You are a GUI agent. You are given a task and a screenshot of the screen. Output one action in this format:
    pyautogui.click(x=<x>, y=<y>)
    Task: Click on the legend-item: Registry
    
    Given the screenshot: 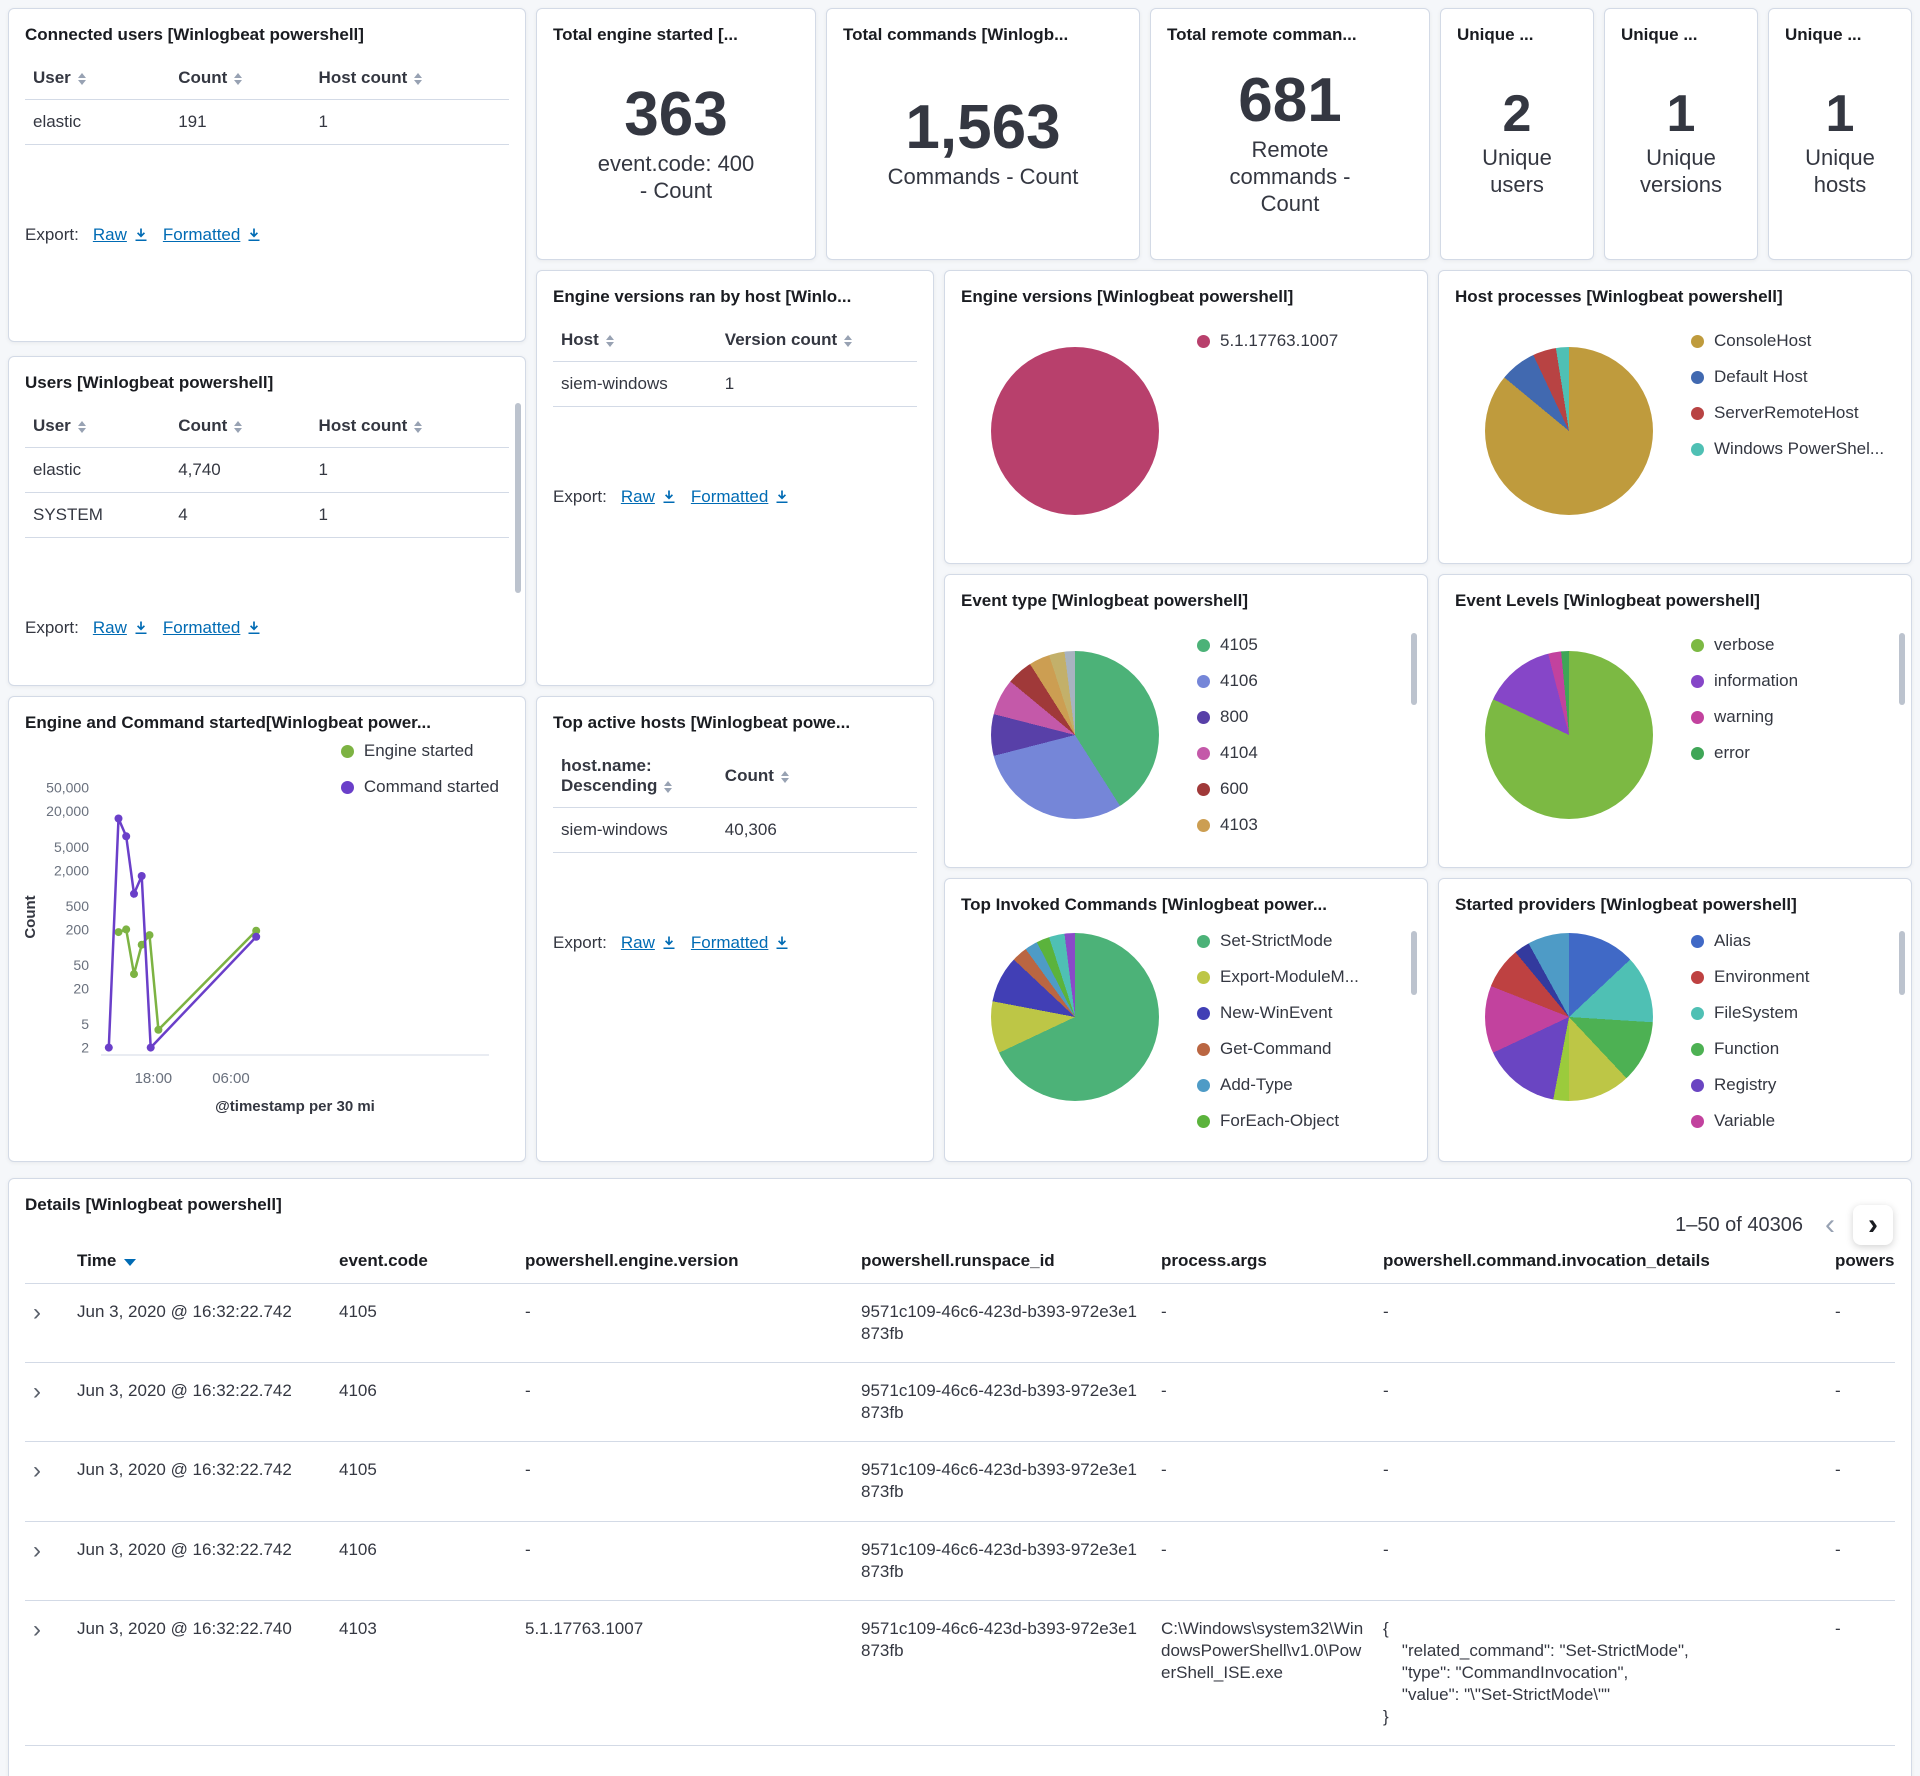 What is the action you would take?
    pyautogui.click(x=1750, y=1085)
    